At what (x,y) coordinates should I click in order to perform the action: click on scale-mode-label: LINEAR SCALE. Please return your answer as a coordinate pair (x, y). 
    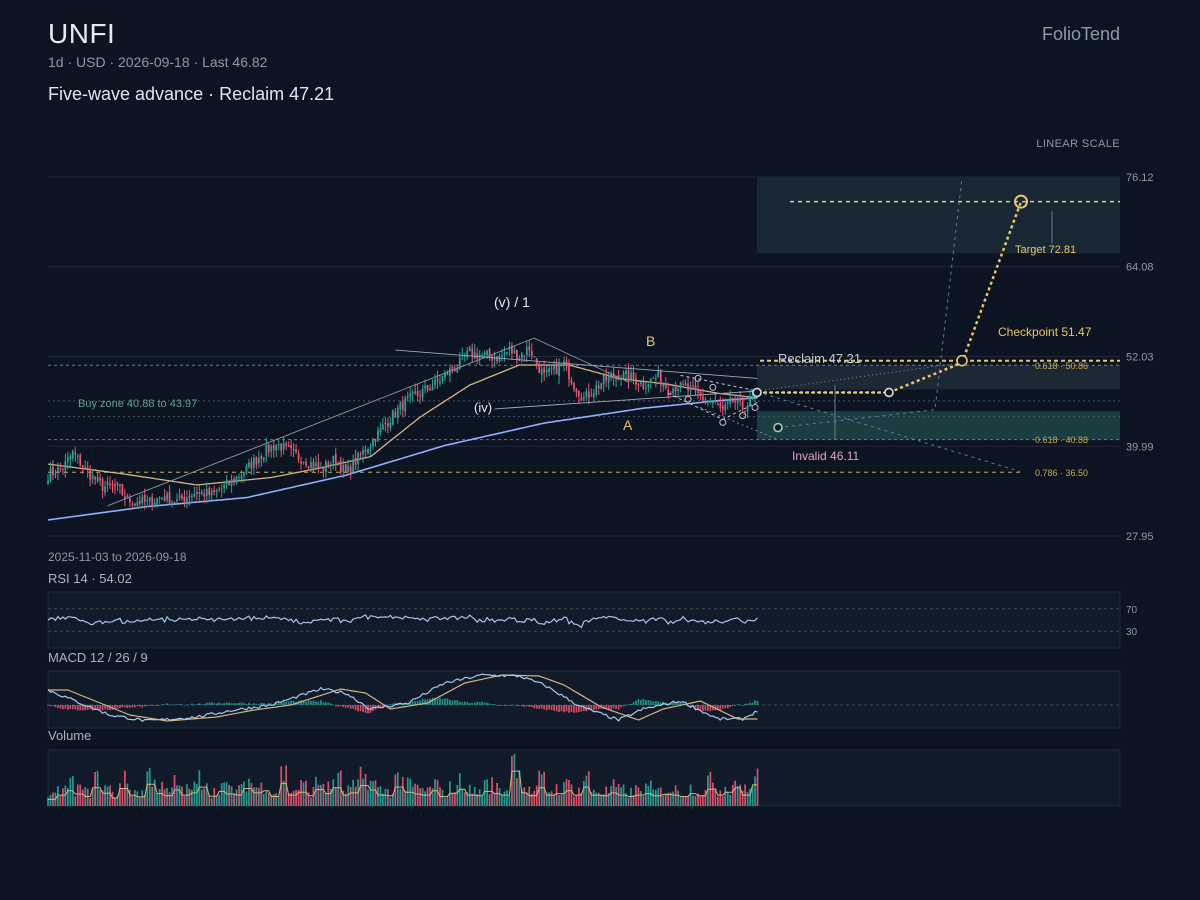
    Looking at the image, I should click on (1078, 144).